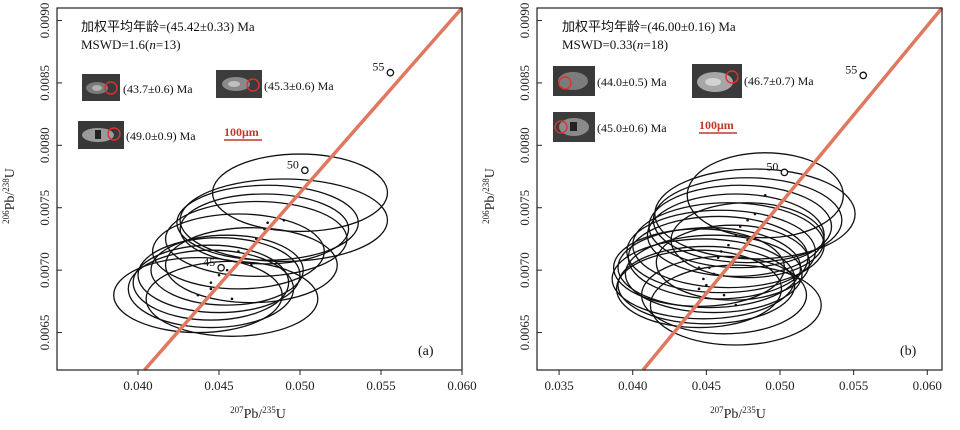 This screenshot has height=430, width=960. I want to click on panel-b-y-tick-label-5: 0.0085, so click(524, 83).